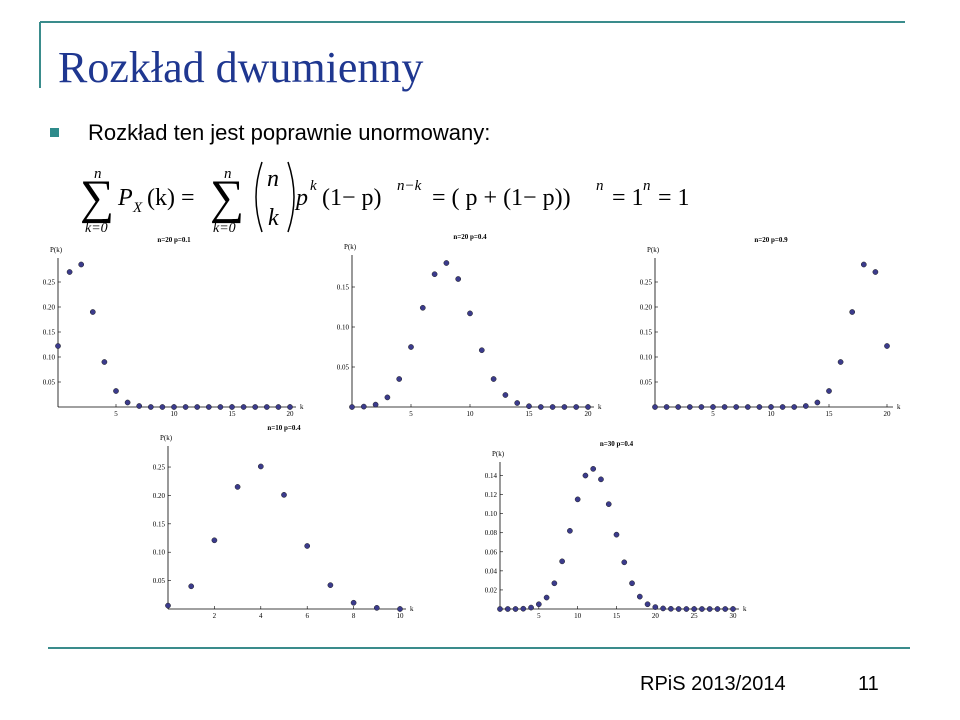 The height and width of the screenshot is (720, 960). I want to click on x-tick-label: 4, so click(261, 616).